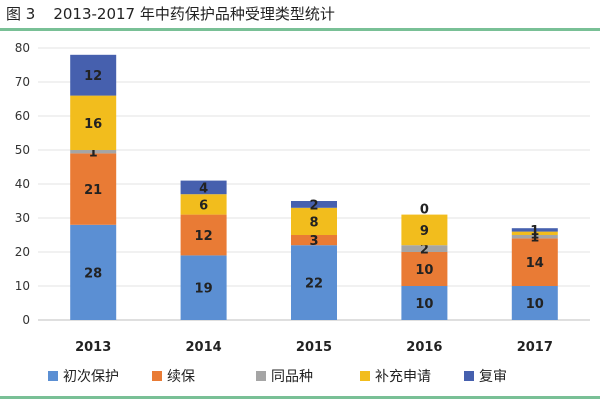 The height and width of the screenshot is (403, 600). I want to click on data-label: 6, so click(203, 205).